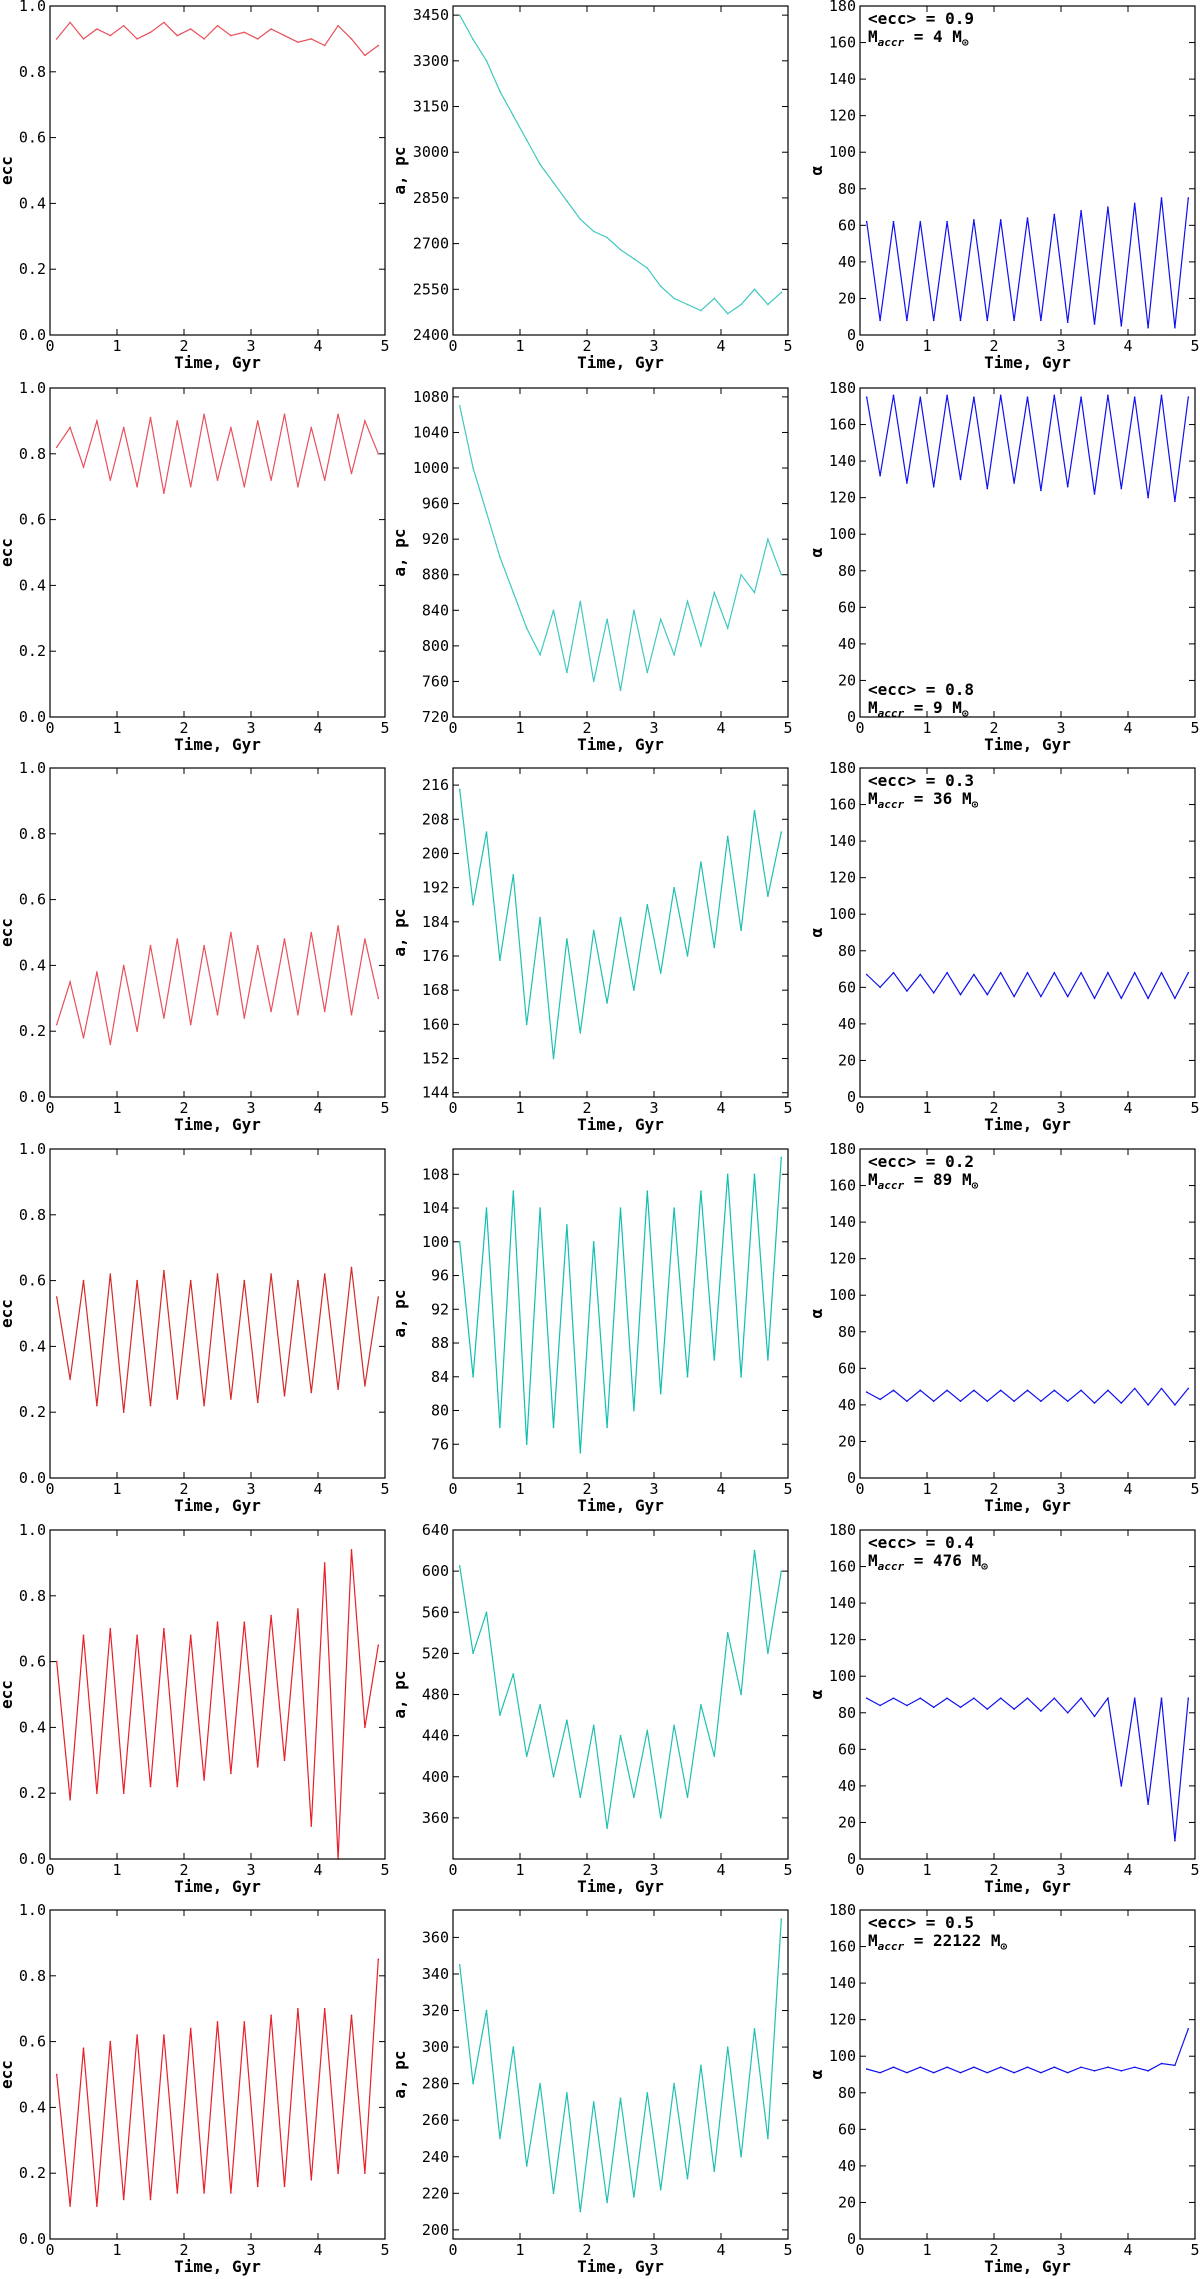  What do you see at coordinates (32, 1976) in the screenshot?
I see `y-tick-label: 0.8` at bounding box center [32, 1976].